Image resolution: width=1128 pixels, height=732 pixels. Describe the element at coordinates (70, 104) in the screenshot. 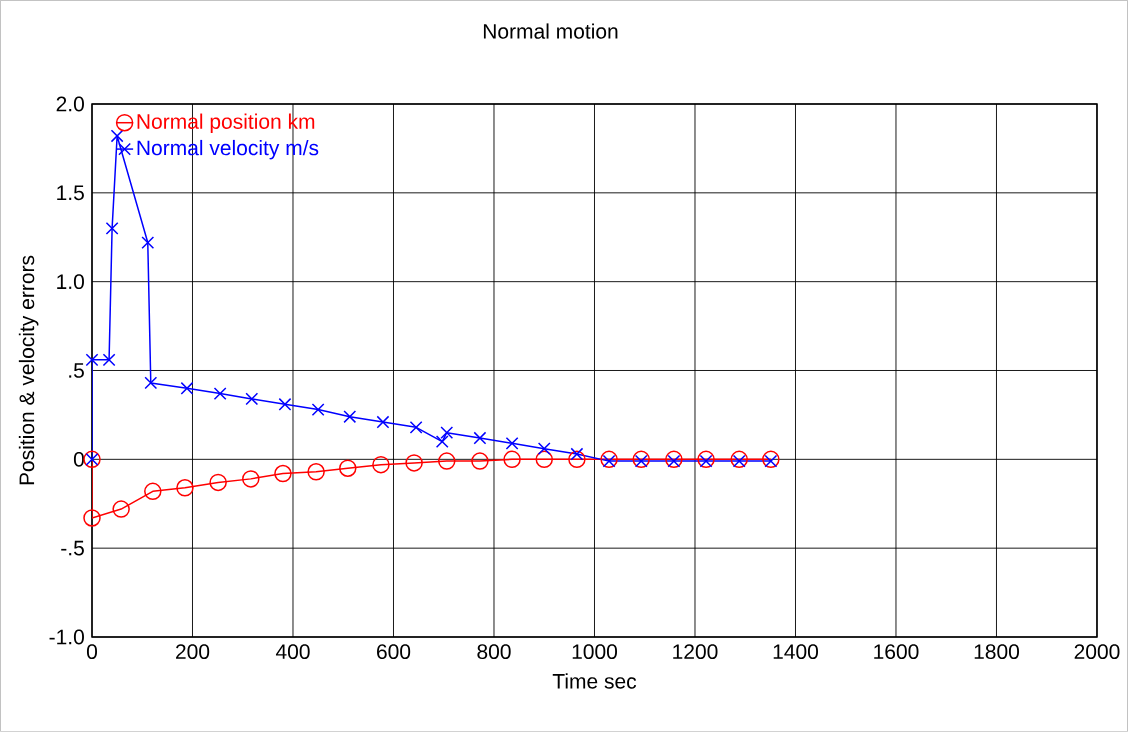

I see `y-tick-label: 2.0` at that location.